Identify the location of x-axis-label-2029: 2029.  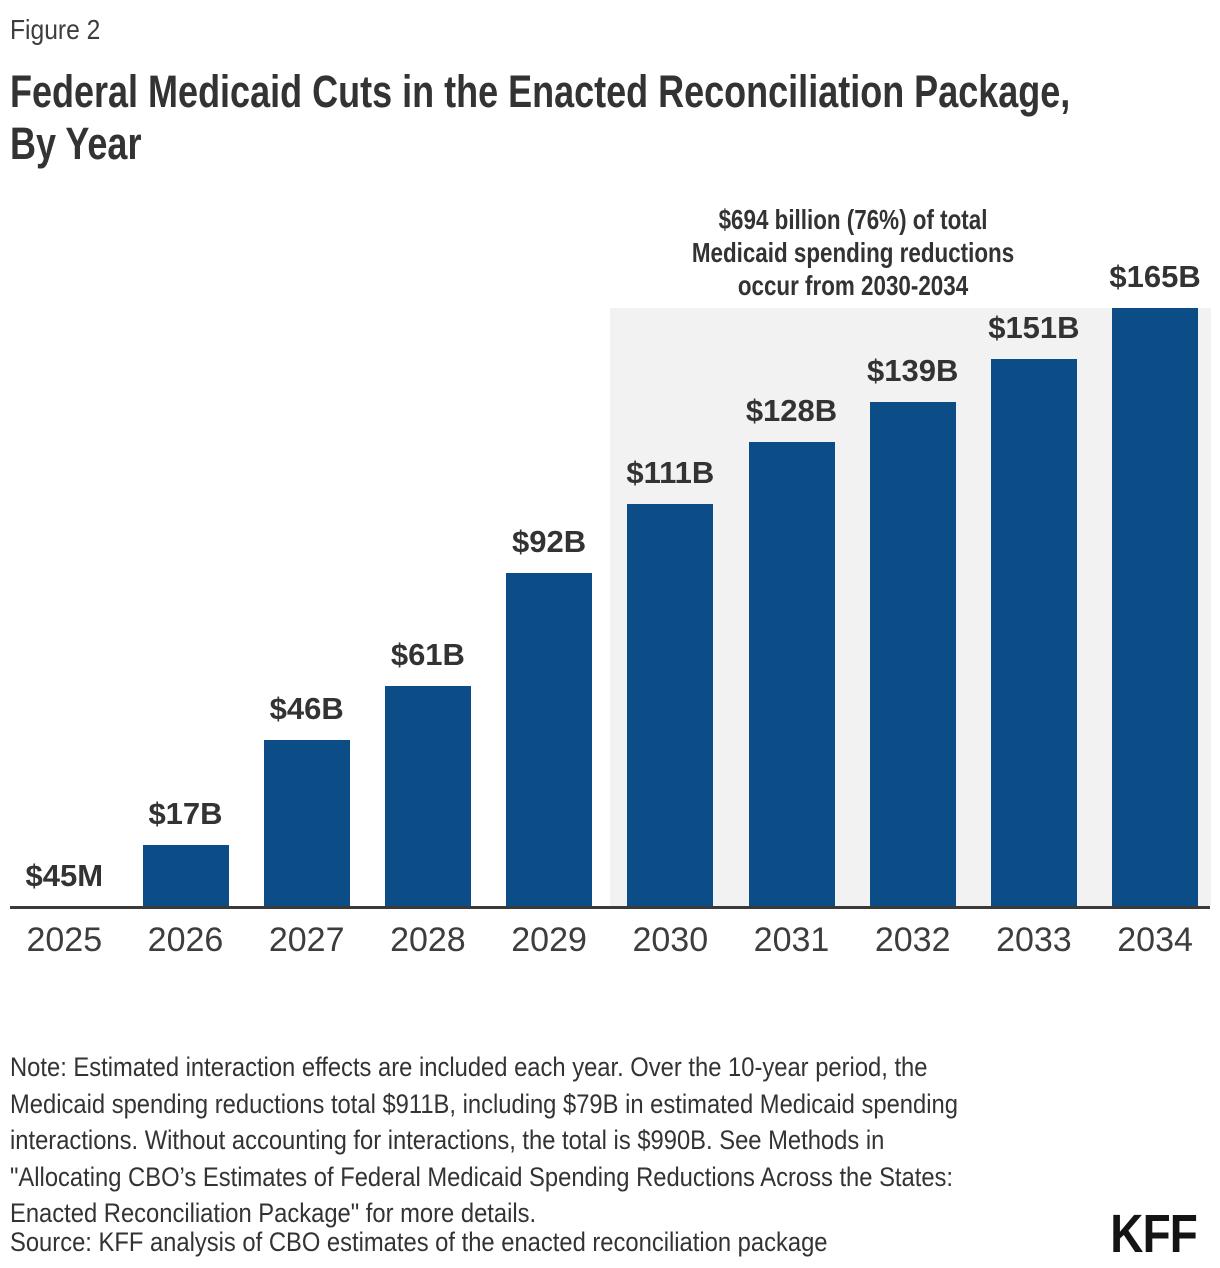
(549, 940).